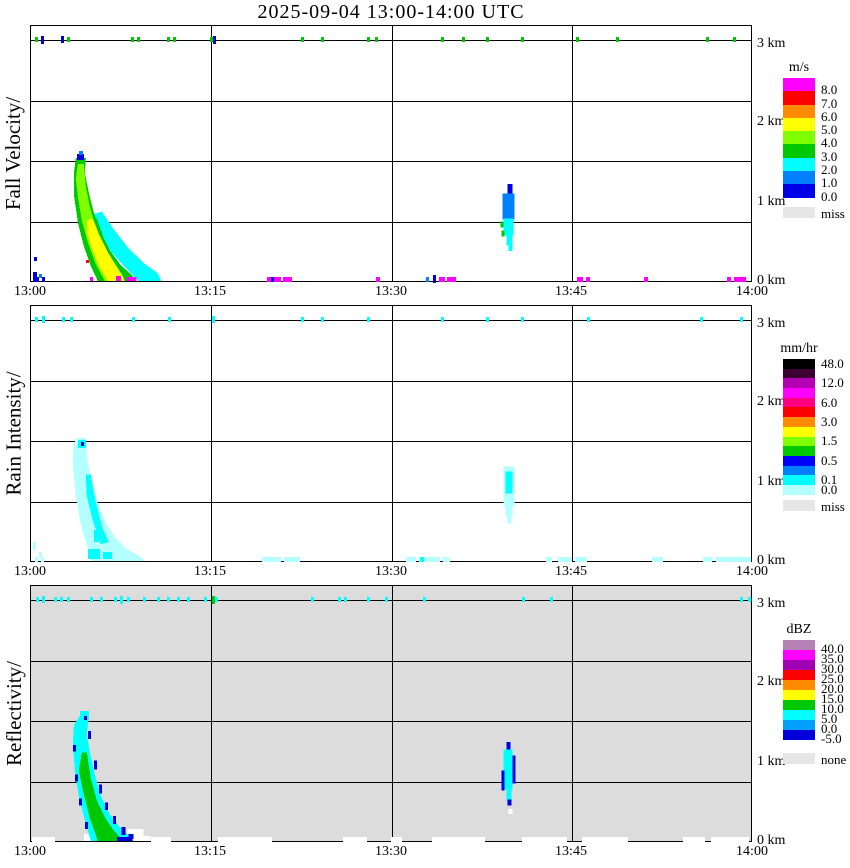 Image resolution: width=850 pixels, height=868 pixels. What do you see at coordinates (810, 180) in the screenshot?
I see `colorbar-segment: 1.0` at bounding box center [810, 180].